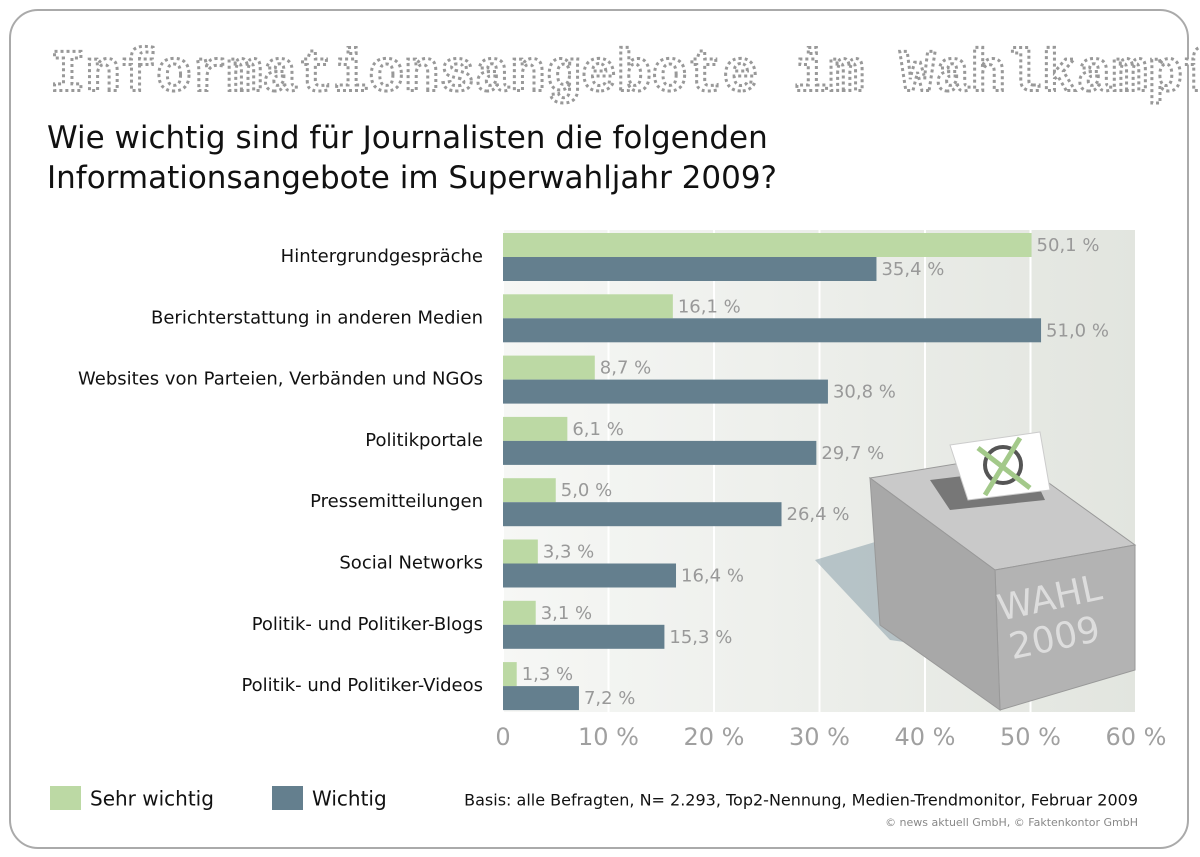 This screenshot has width=1200, height=857. I want to click on value-label: 16,4 %, so click(712, 576).